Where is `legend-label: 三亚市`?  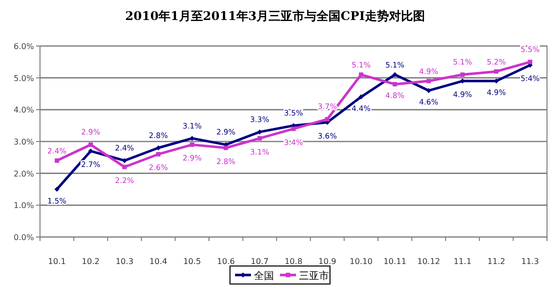
legend-label: 三亚市 is located at coordinates (314, 276).